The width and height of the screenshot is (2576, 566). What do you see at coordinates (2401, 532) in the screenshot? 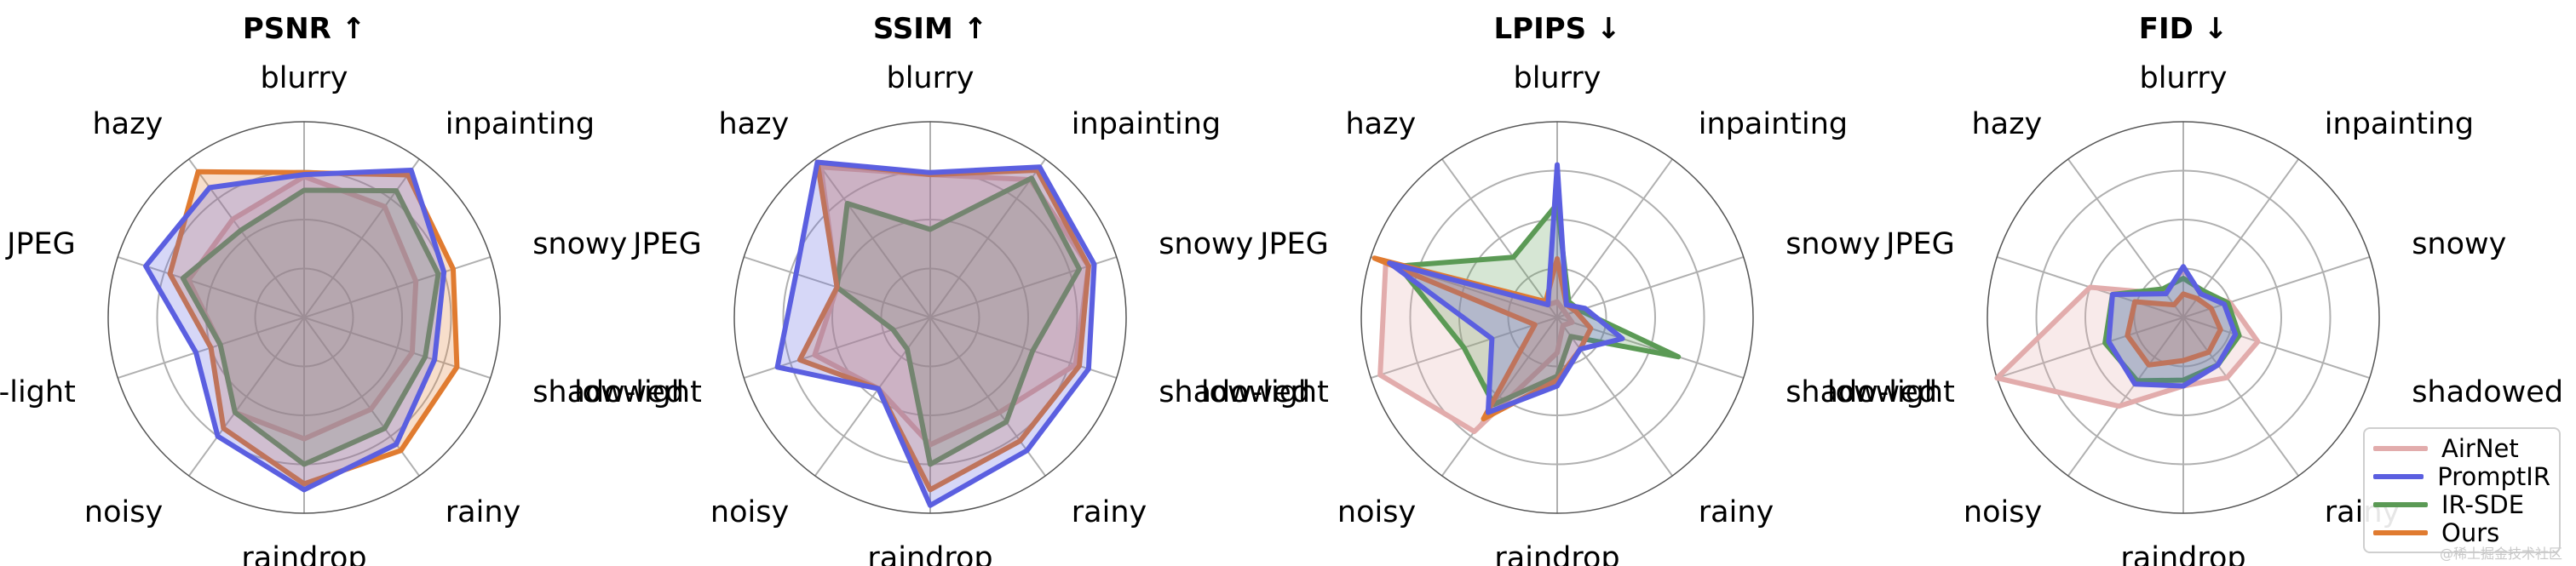
I see `legend-swatch-ours` at bounding box center [2401, 532].